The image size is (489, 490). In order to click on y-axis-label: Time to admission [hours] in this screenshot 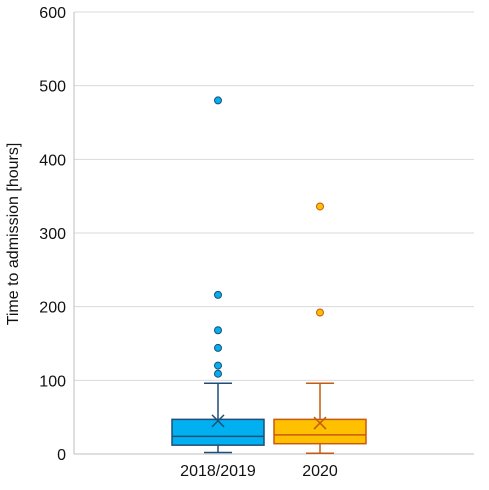, I will do `click(13, 234)`.